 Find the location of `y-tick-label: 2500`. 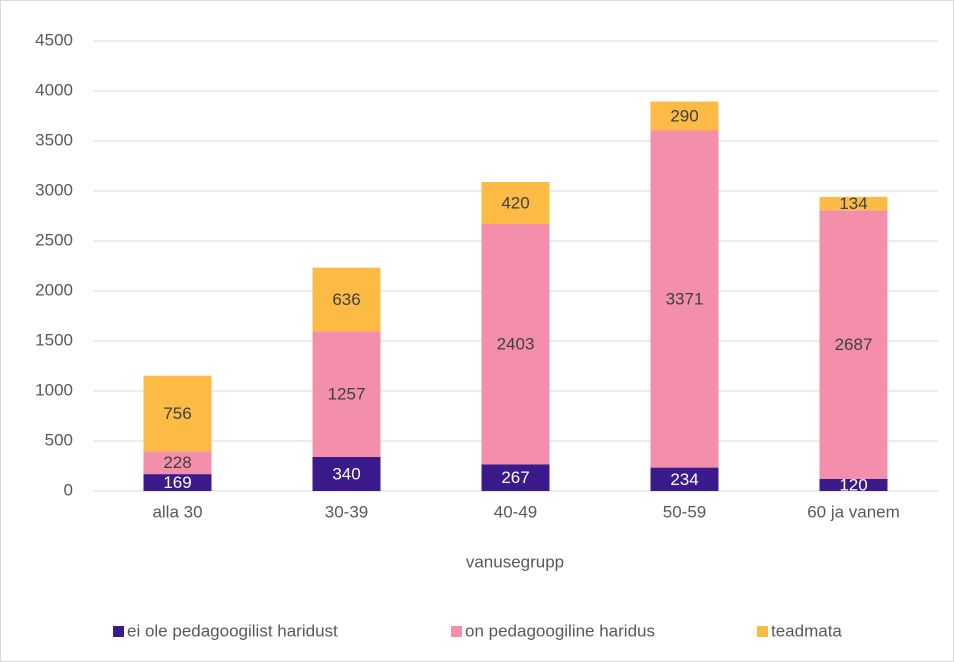

y-tick-label: 2500 is located at coordinates (54, 239).